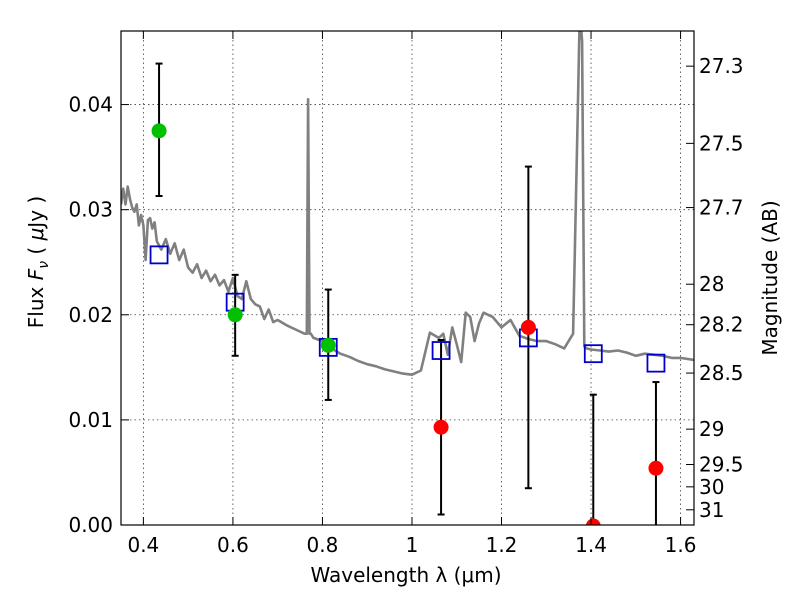  What do you see at coordinates (143, 545) in the screenshot?
I see `x-tick-label: 0.4` at bounding box center [143, 545].